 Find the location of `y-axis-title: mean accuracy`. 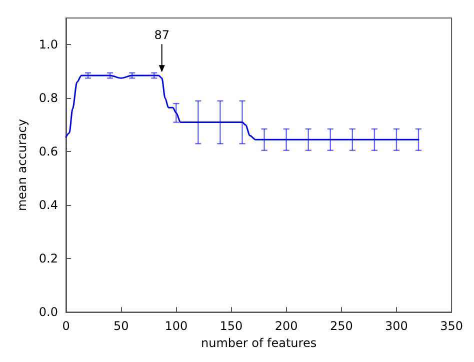

y-axis-title: mean accuracy is located at coordinates (22, 165).